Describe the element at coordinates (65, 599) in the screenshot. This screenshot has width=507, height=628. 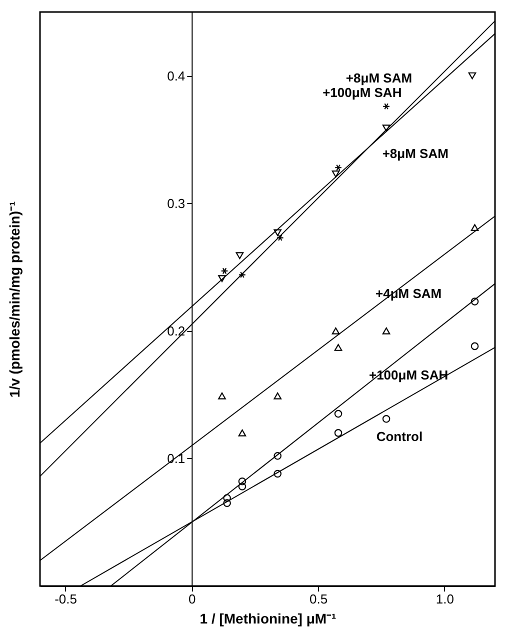
I see `x-tick-label: -0.5` at that location.